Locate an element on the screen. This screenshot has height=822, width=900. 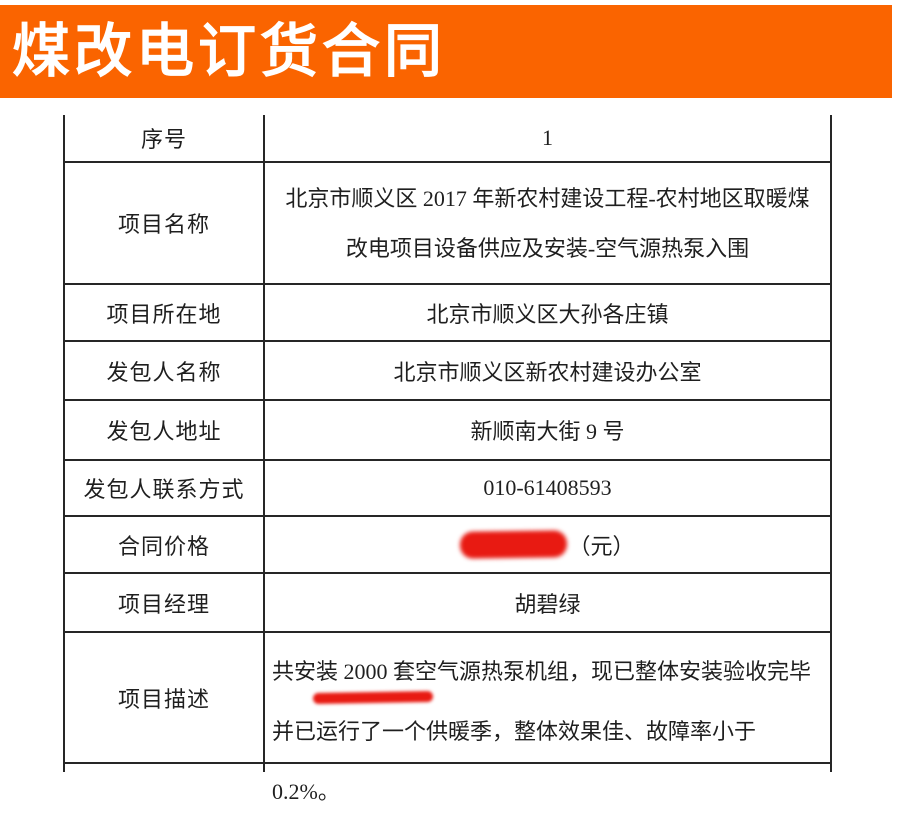
row-label: 项目描述 is located at coordinates (165, 697).